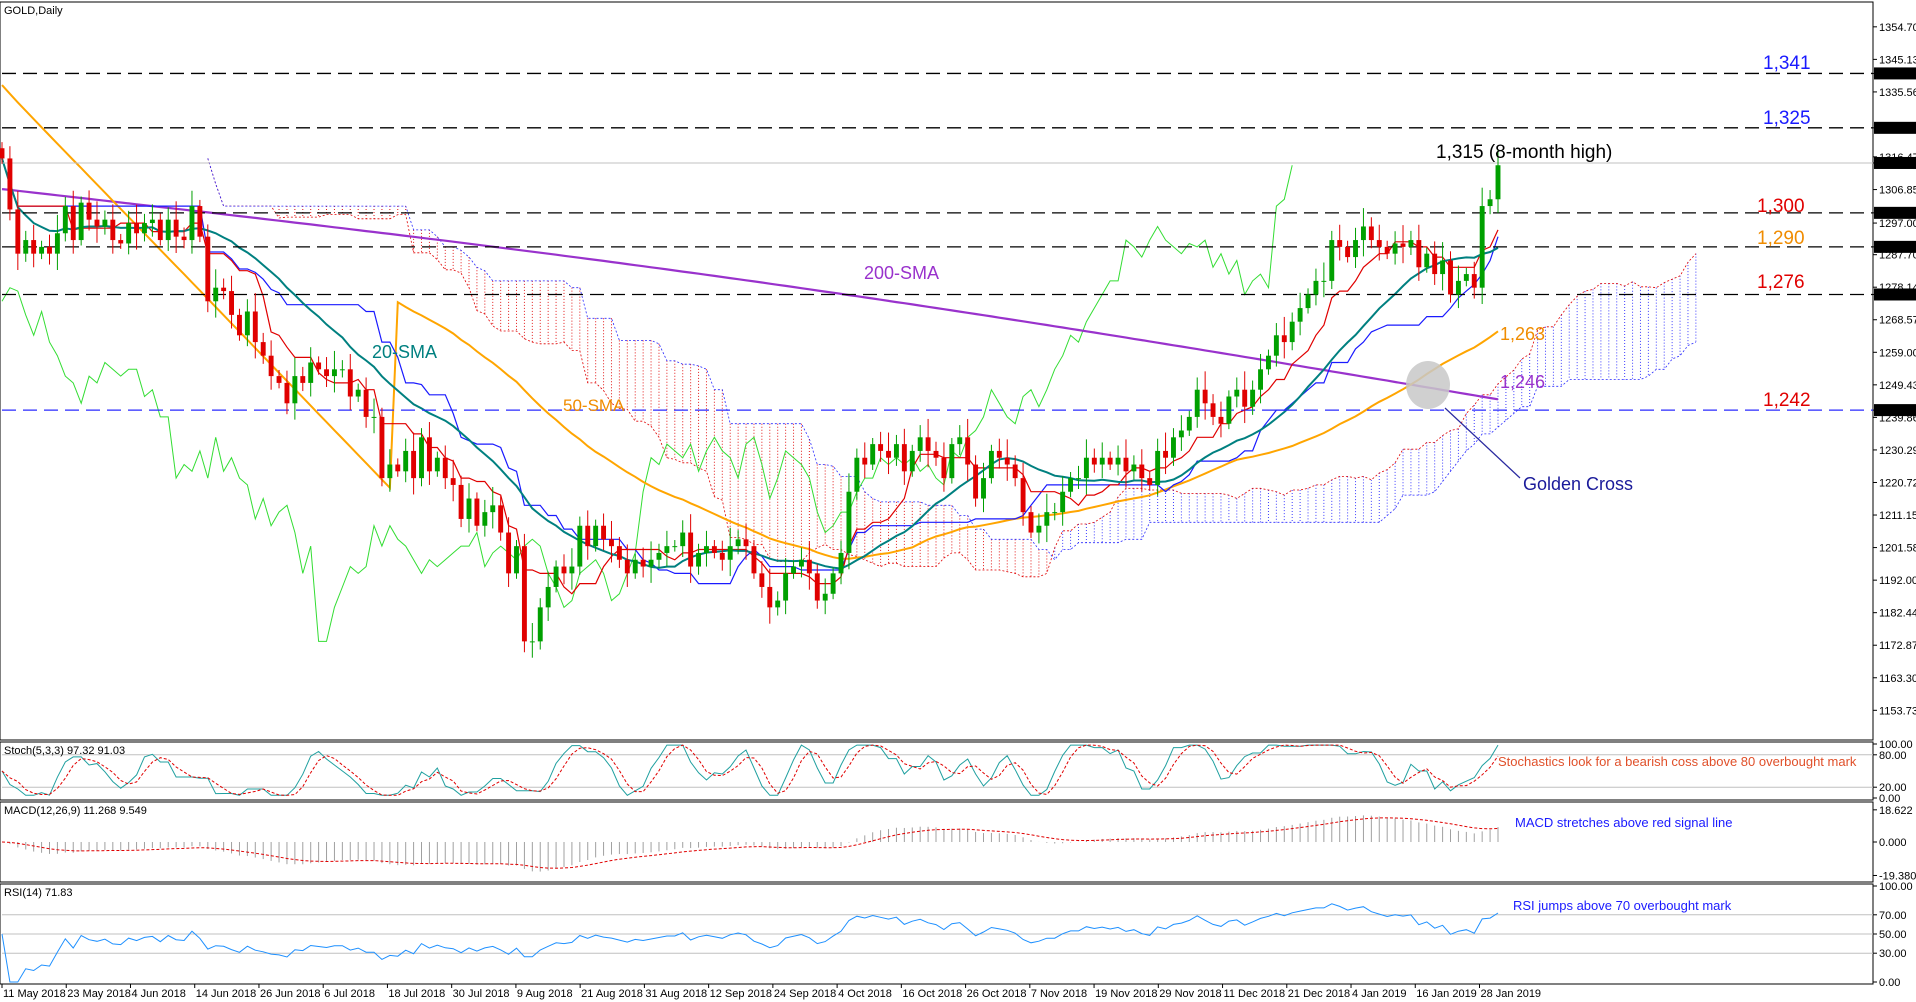 The image size is (1916, 1002). Describe the element at coordinates (1897, 614) in the screenshot. I see `price-tick-label: 1182.44` at that location.